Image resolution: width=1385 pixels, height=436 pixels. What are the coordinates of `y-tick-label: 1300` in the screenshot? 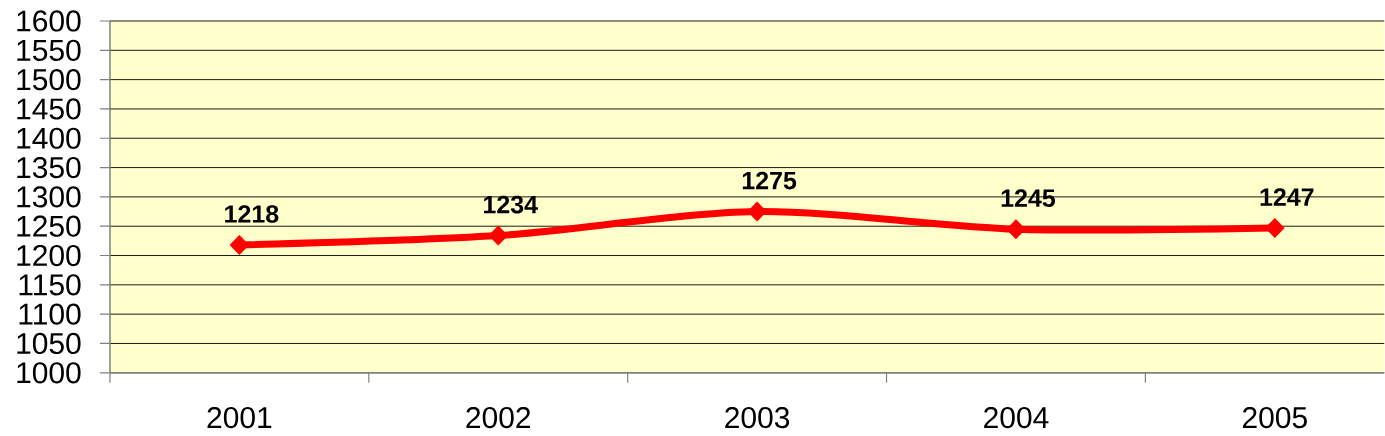 It's located at (49, 197).